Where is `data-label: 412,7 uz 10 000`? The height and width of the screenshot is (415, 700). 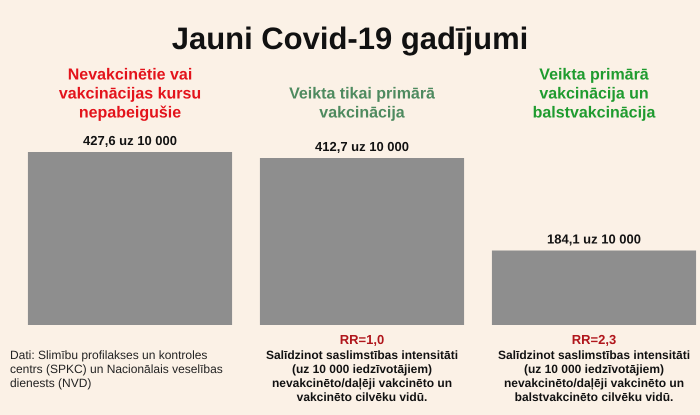 data-label: 412,7 uz 10 000 is located at coordinates (362, 146).